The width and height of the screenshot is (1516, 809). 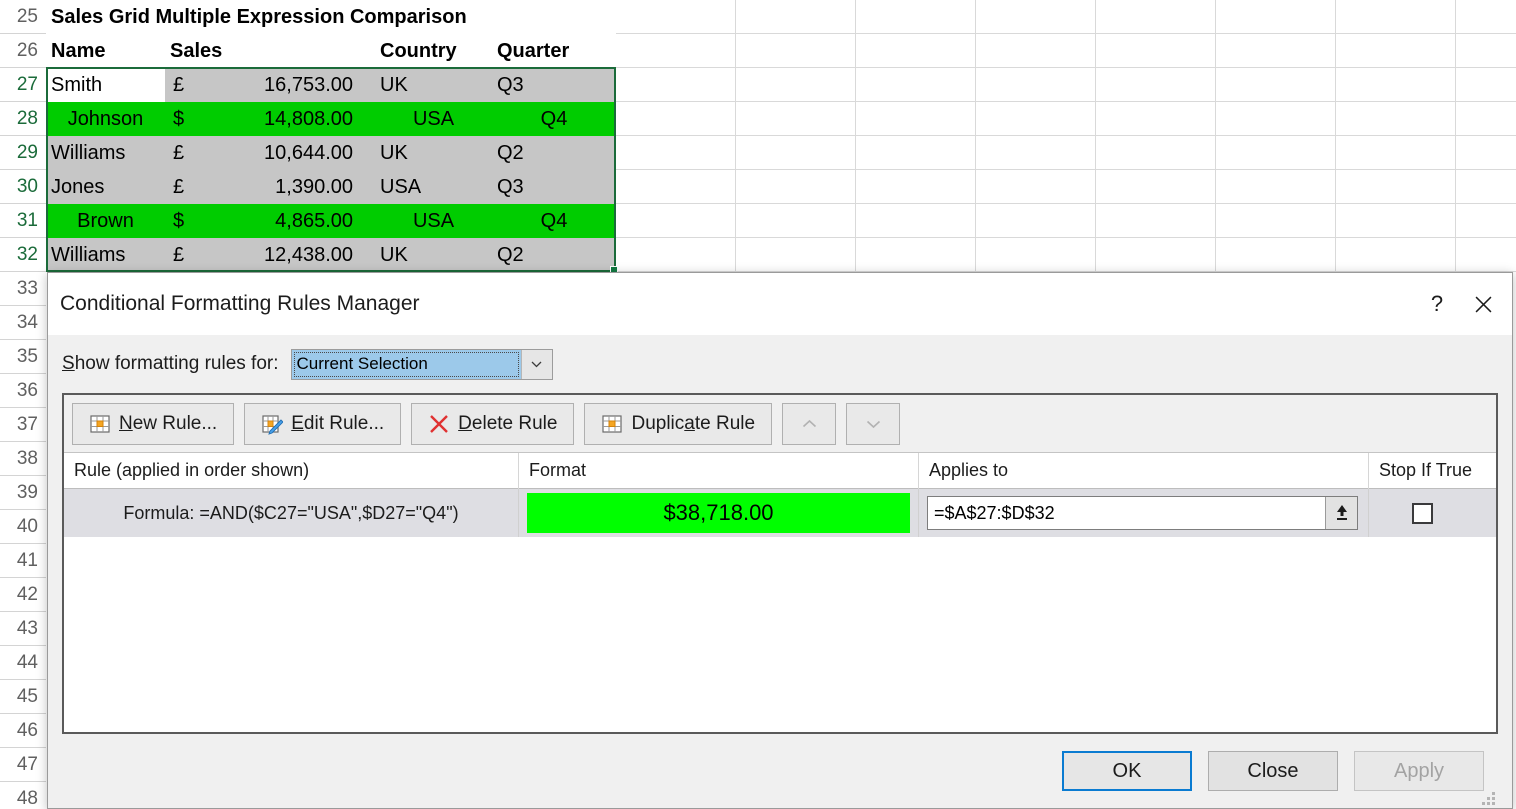 I want to click on cell-header-country: Country, so click(x=433, y=51).